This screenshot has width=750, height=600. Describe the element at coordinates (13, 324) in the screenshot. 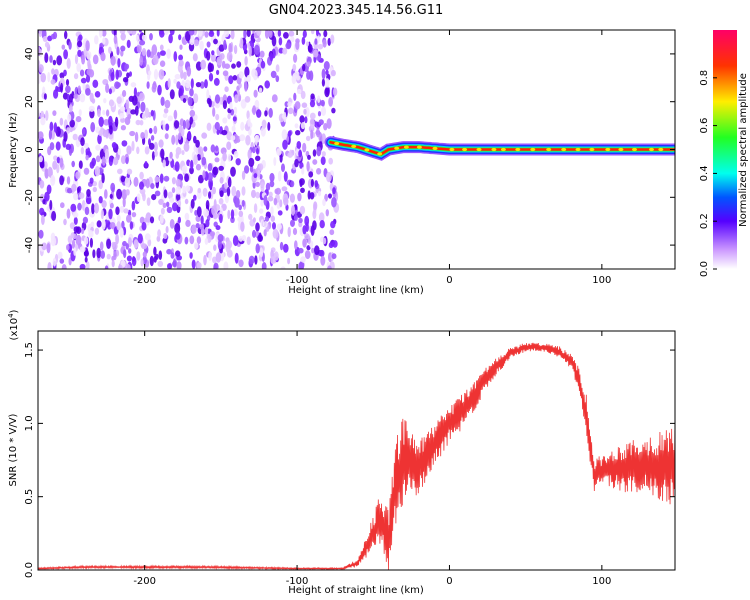

I see `snr-y-multiplier: (x104)` at that location.